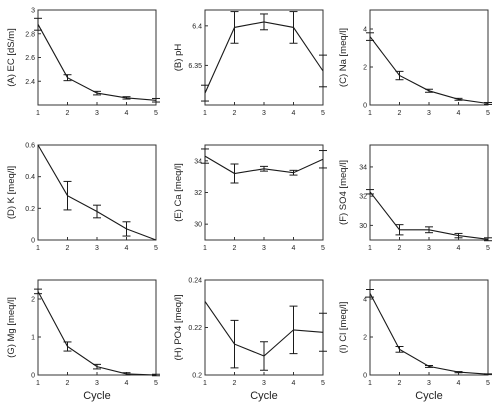 This screenshot has width=500, height=417. What do you see at coordinates (178, 192) in the screenshot?
I see `y-axis-label: (E) Ca [meq/l]` at bounding box center [178, 192].